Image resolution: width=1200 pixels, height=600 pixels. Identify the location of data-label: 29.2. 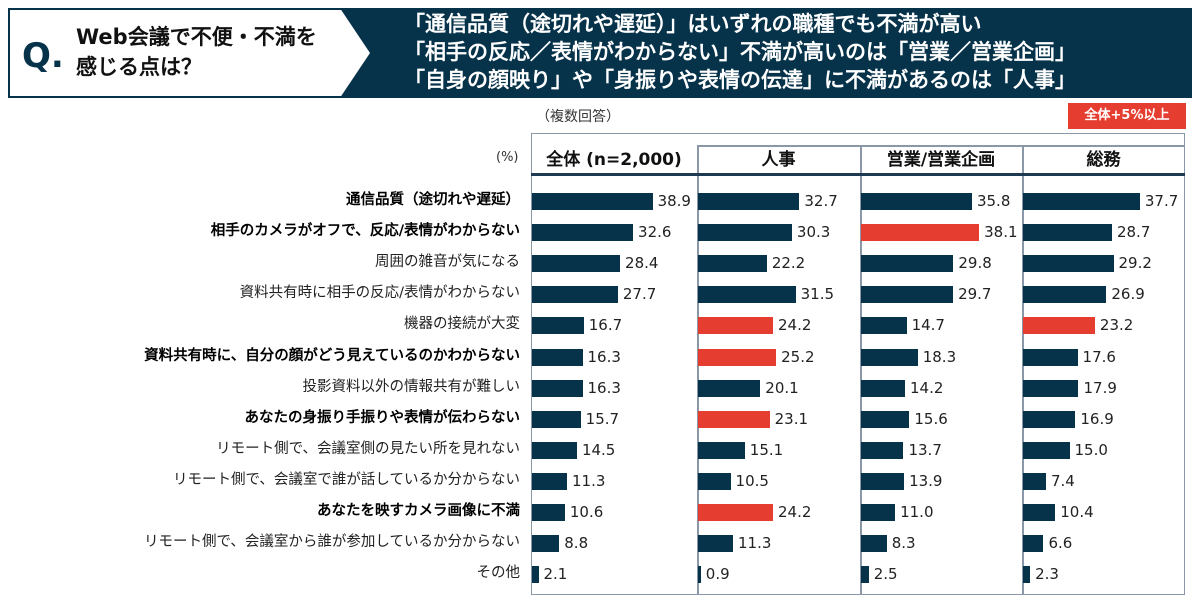
(1135, 263).